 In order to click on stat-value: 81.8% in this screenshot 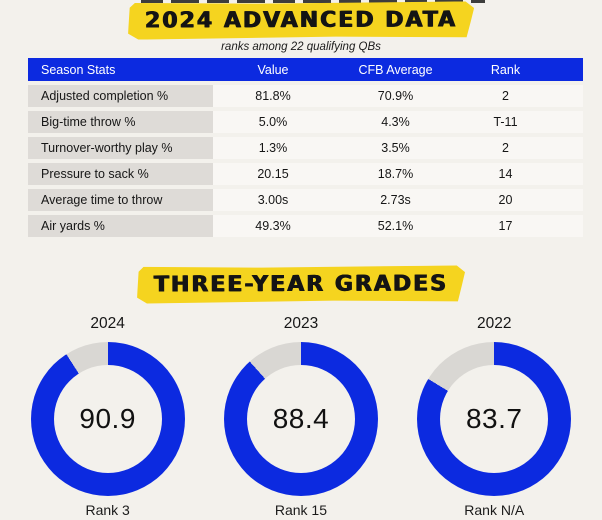, I will do `click(273, 96)`.